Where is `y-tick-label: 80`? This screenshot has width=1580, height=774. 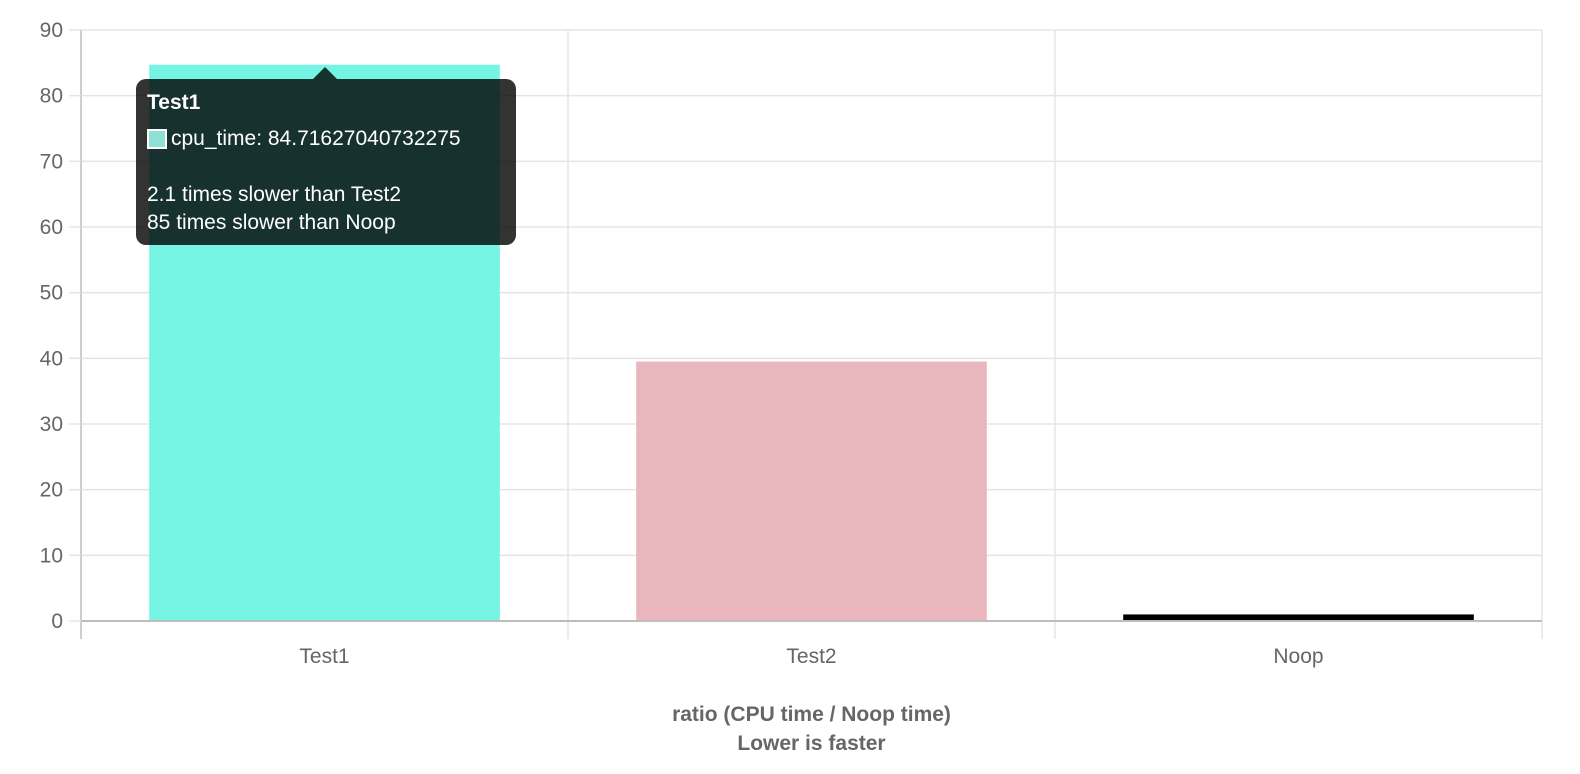 y-tick-label: 80 is located at coordinates (51, 96).